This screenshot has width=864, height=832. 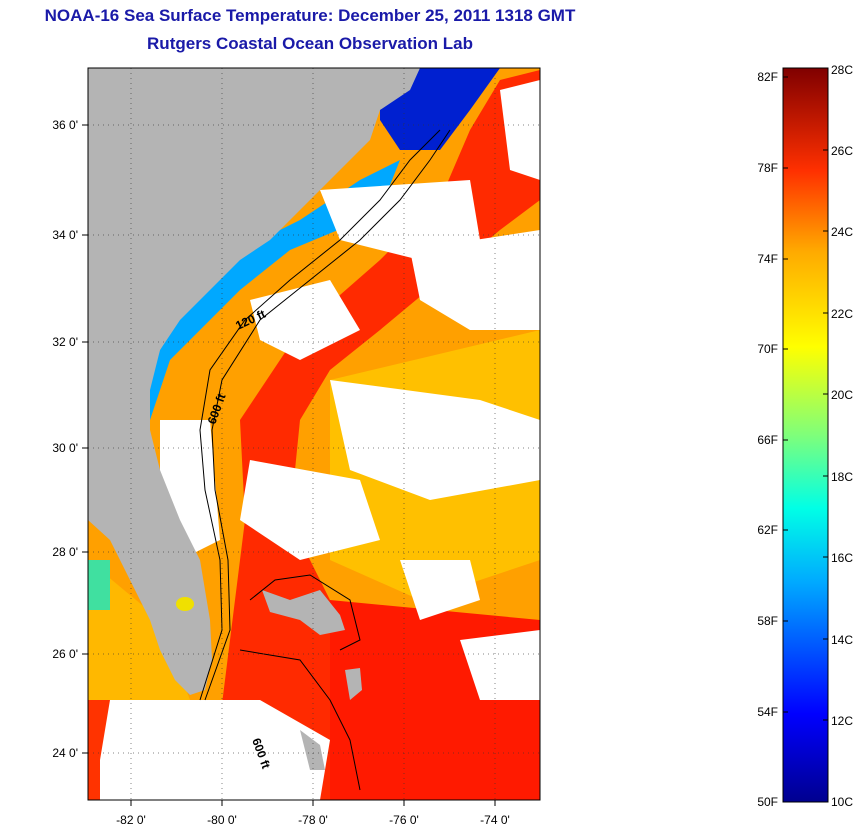 What do you see at coordinates (303, 612) in the screenshot?
I see `land-bahamas-north` at bounding box center [303, 612].